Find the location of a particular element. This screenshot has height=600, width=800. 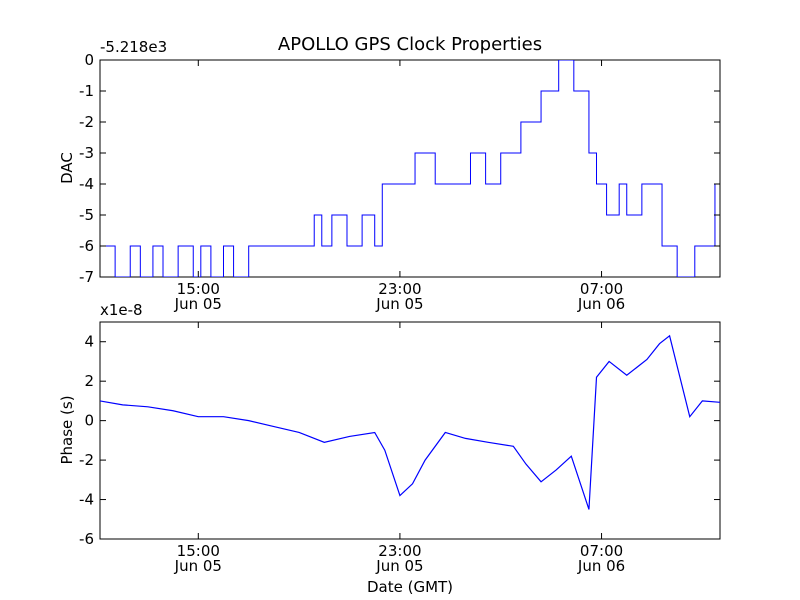

phase-xtick-date-label: Jun 06 is located at coordinates (601, 566).